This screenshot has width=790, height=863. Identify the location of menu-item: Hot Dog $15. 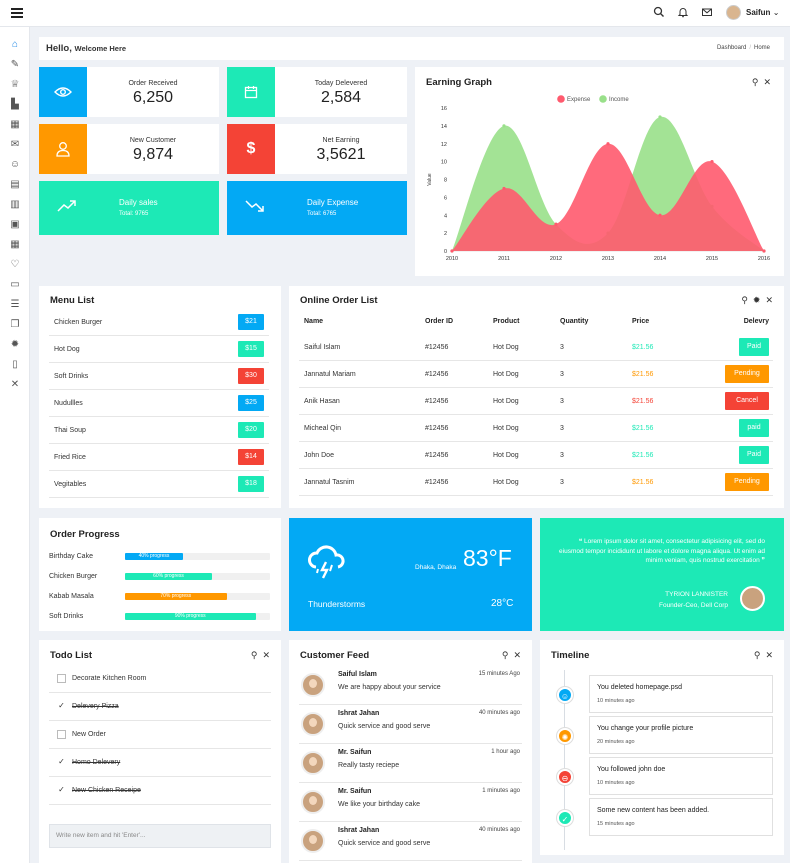
(159, 349).